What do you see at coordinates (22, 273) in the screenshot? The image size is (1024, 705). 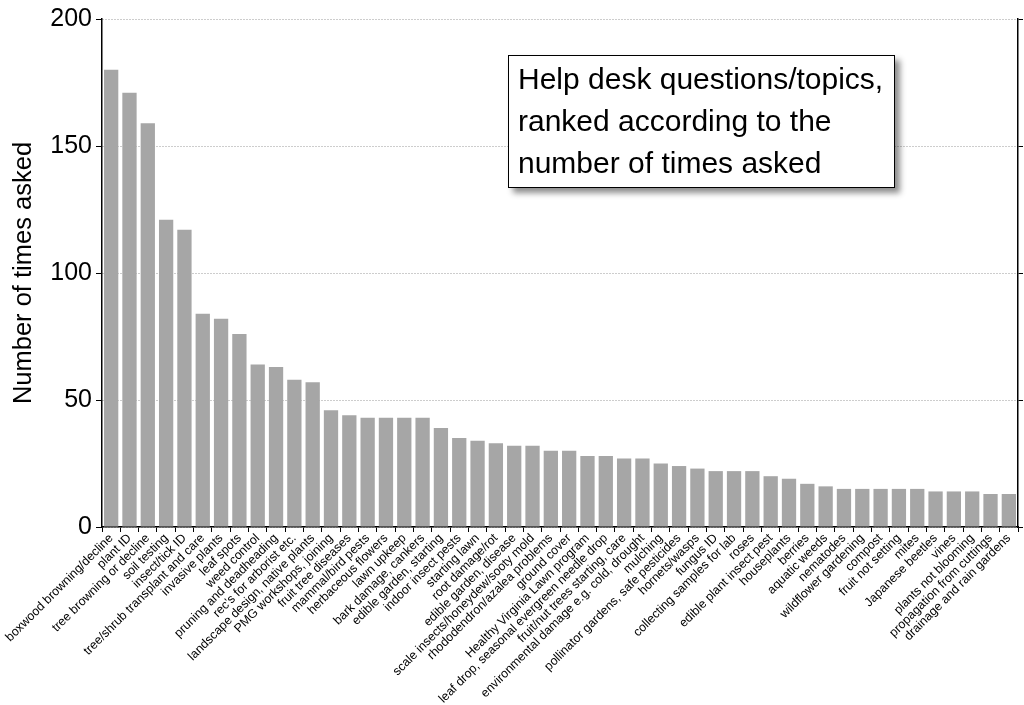 I see `y-axis-title: Number of times asked` at bounding box center [22, 273].